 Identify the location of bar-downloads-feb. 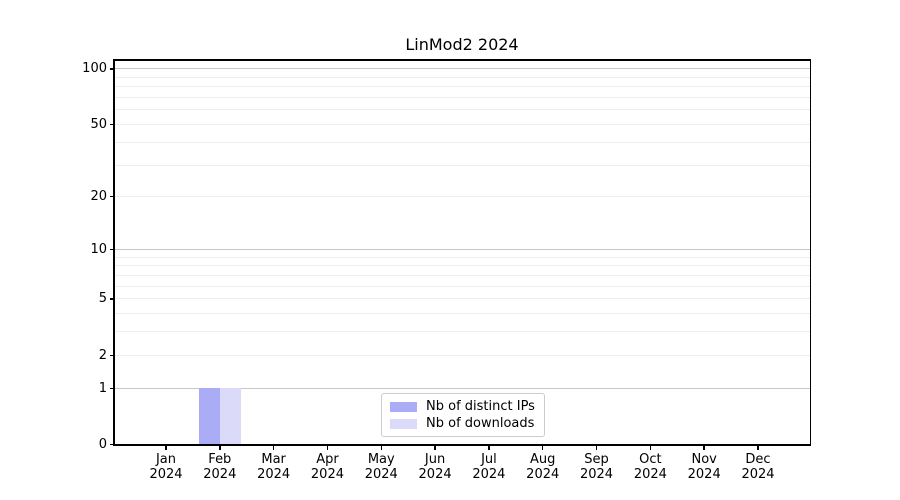
(230, 416).